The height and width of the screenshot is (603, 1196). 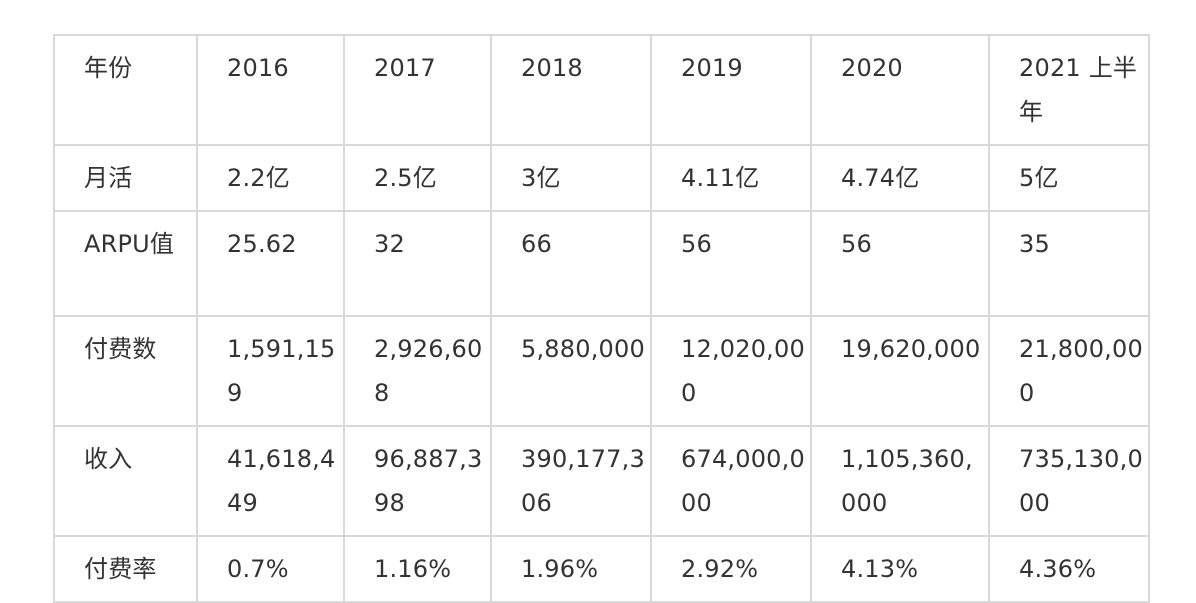 What do you see at coordinates (125, 481) in the screenshot?
I see `row-header-revenue: 收入` at bounding box center [125, 481].